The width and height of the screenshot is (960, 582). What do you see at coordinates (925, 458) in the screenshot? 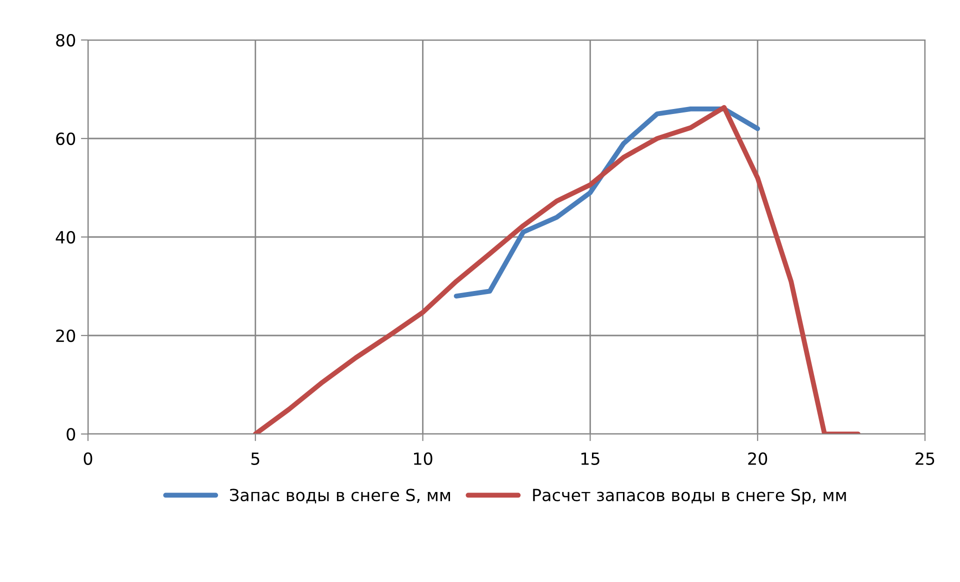
I see `x-tick-label: 25` at bounding box center [925, 458].